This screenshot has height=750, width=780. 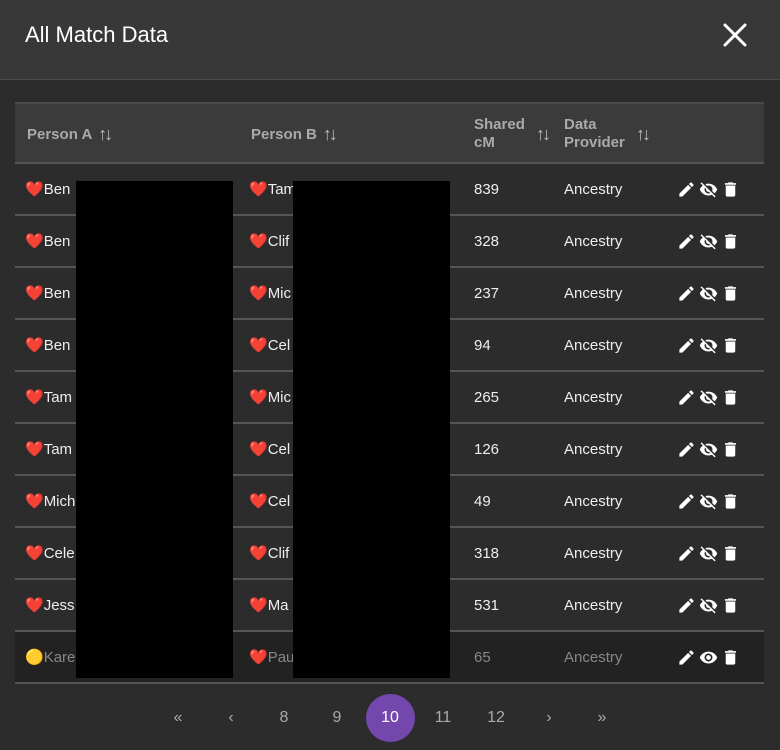 I want to click on page-button: 11, so click(x=443, y=717).